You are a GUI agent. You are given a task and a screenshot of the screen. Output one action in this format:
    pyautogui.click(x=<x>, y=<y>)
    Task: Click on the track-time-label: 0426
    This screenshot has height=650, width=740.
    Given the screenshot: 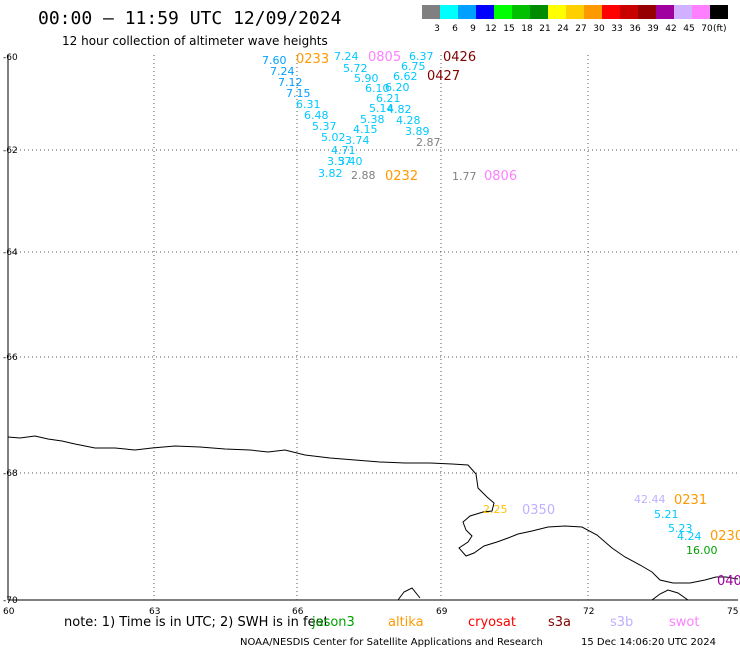 What is the action you would take?
    pyautogui.click(x=459, y=57)
    